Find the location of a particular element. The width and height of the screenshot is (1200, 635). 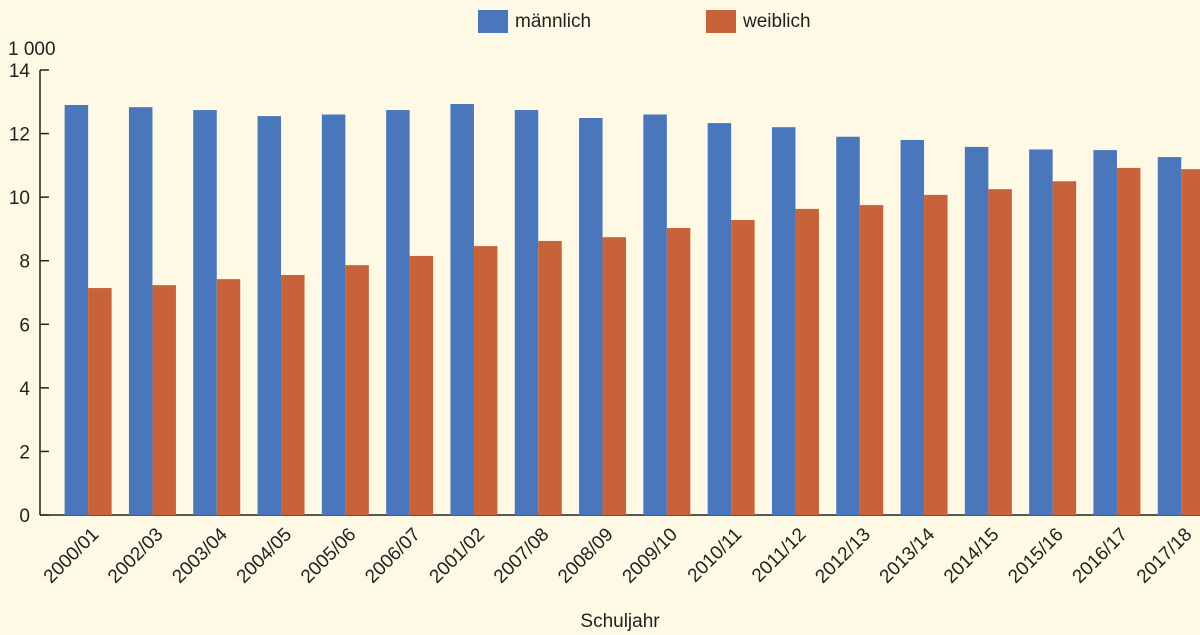

unit-label: 1 000 is located at coordinates (32, 49).